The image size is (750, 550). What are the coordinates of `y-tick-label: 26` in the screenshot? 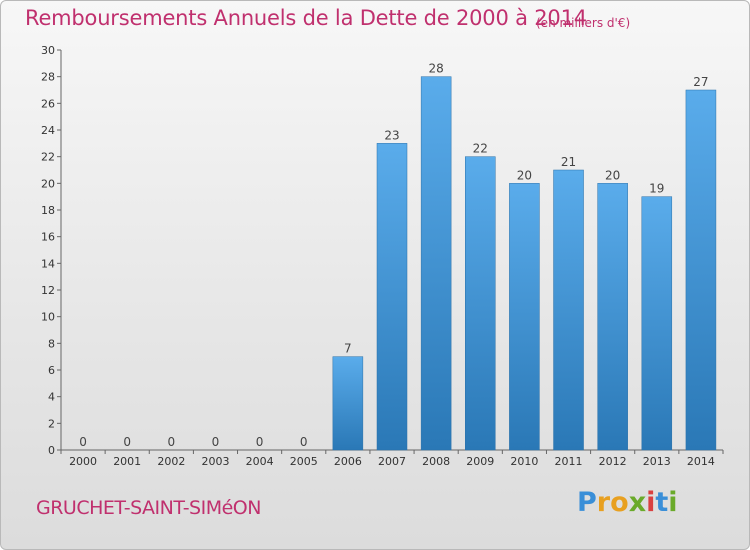 It's located at (48, 103).